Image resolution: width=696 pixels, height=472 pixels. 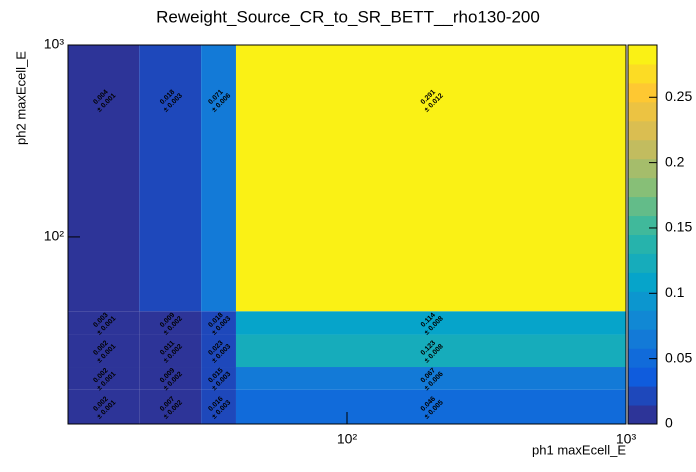 What do you see at coordinates (54, 236) in the screenshot?
I see `y-tick-label: 10²` at bounding box center [54, 236].